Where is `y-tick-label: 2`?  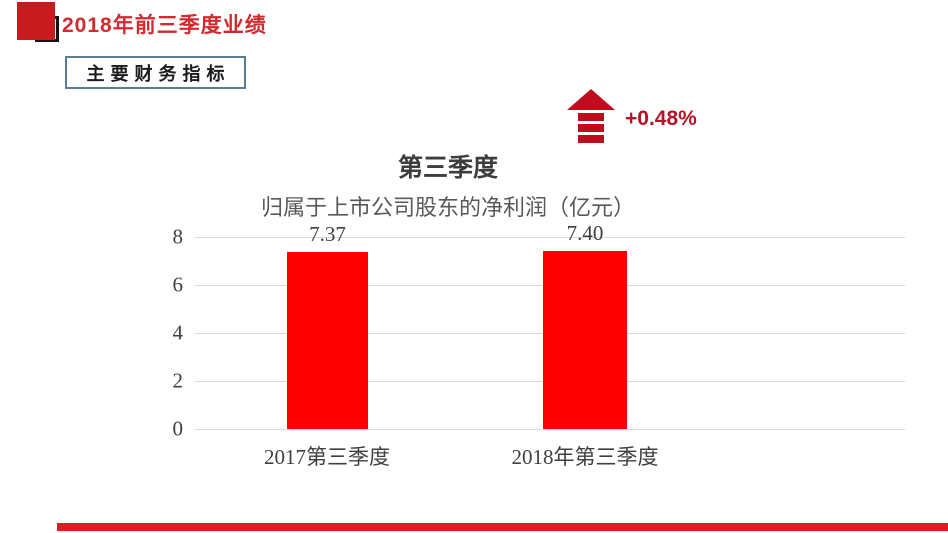 y-tick-label: 2 is located at coordinates (178, 380).